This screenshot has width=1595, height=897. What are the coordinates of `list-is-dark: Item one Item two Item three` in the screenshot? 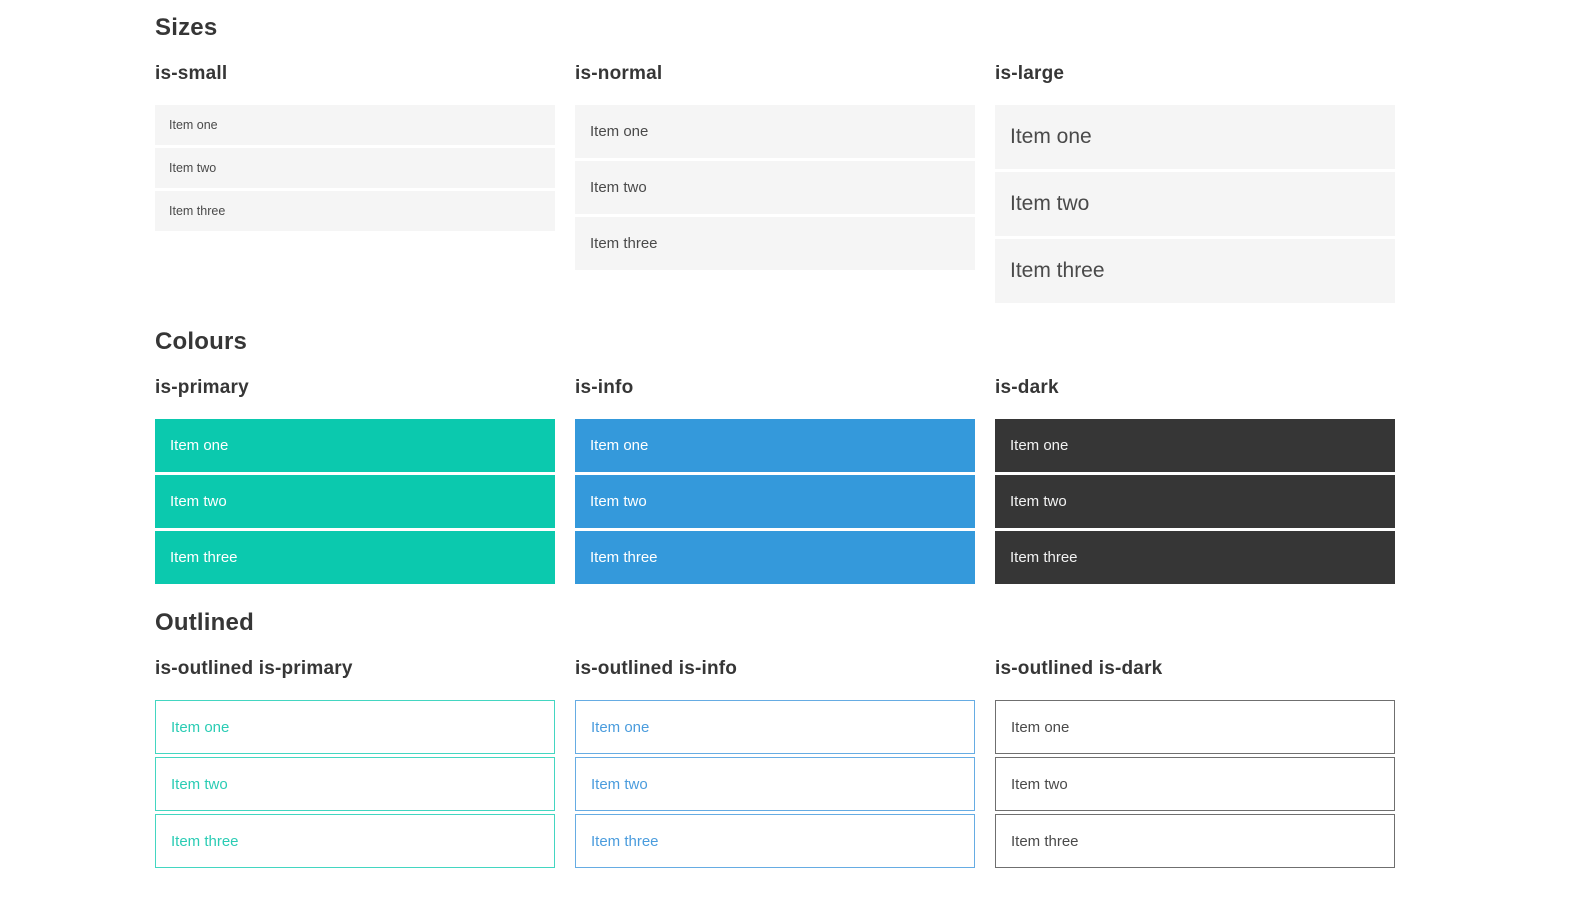 It's located at (1195, 501).